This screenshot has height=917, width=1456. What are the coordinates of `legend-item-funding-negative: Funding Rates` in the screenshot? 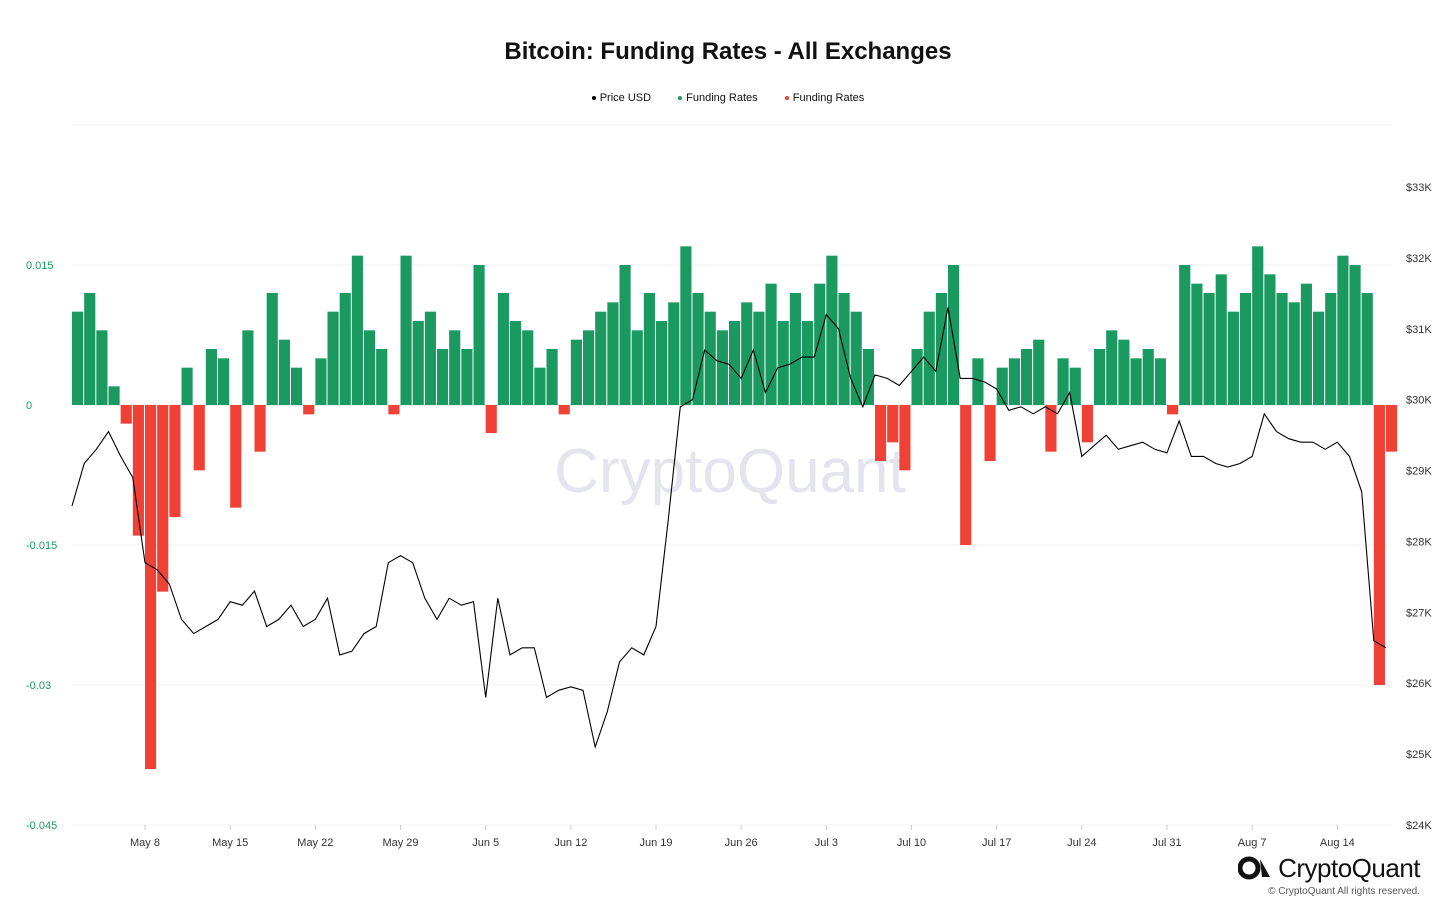 It's located at (824, 98).